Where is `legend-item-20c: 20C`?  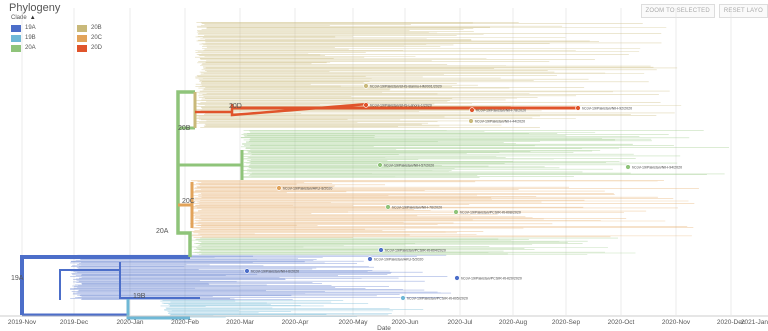
legend-item-20c: 20C is located at coordinates (97, 38).